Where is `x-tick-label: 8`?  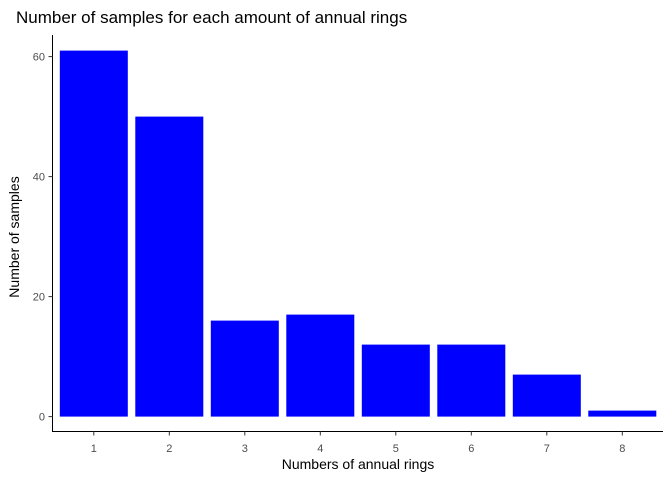
x-tick-label: 8 is located at coordinates (622, 449).